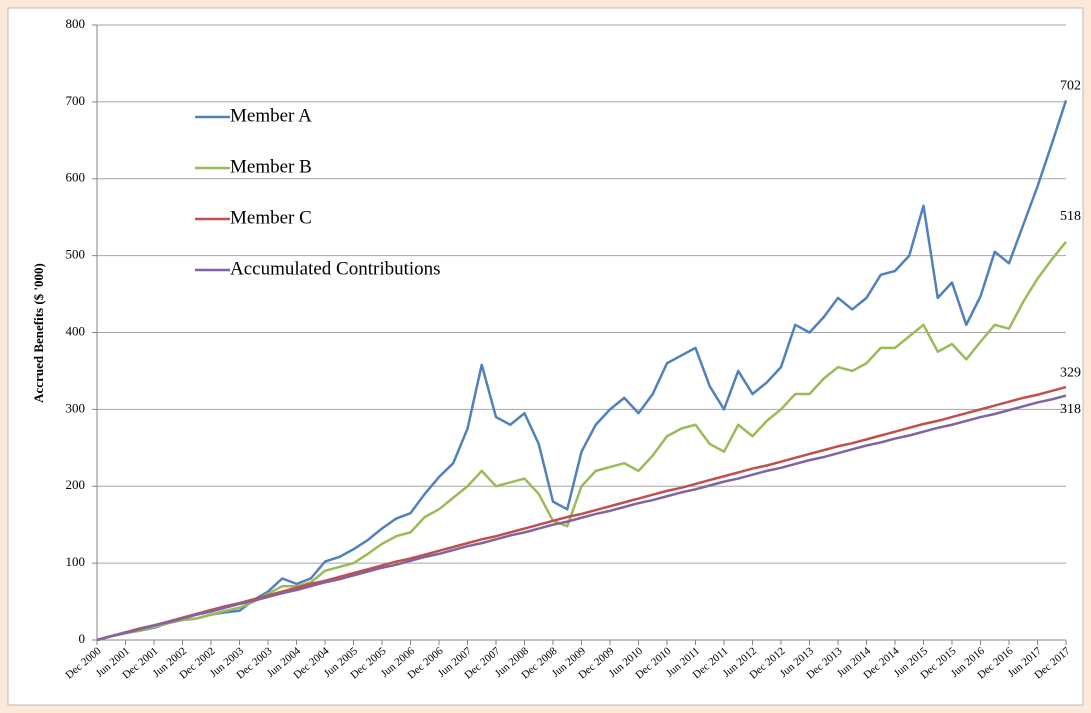 This screenshot has width=1091, height=713. Describe the element at coordinates (271, 115) in the screenshot. I see `legend-label: Member A` at that location.